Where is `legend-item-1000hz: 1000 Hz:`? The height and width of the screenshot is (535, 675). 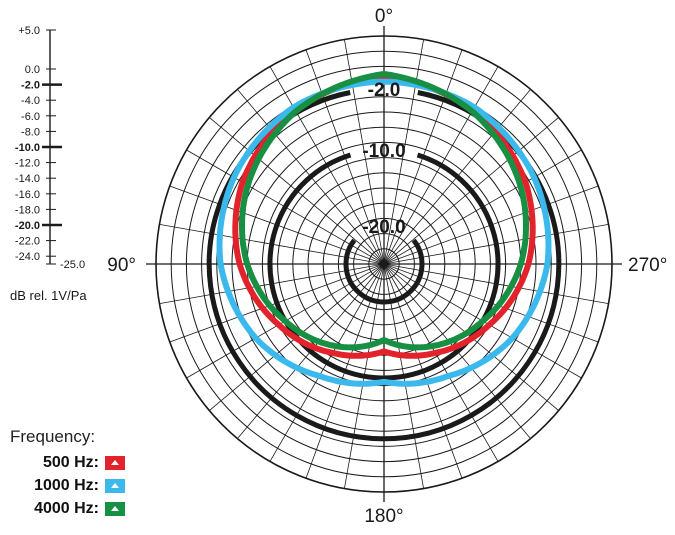
legend-item-1000hz: 1000 Hz: is located at coordinates (67, 485).